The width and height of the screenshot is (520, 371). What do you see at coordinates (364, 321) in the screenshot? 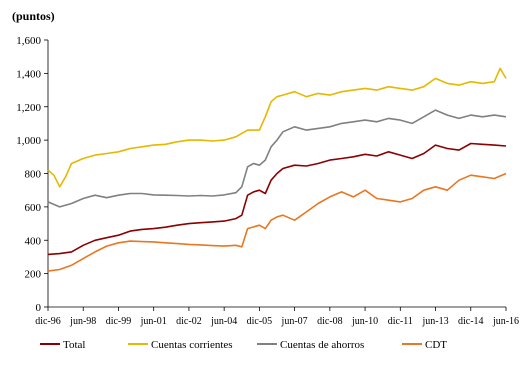
I see `x-tick-label: jun-10` at bounding box center [364, 321].